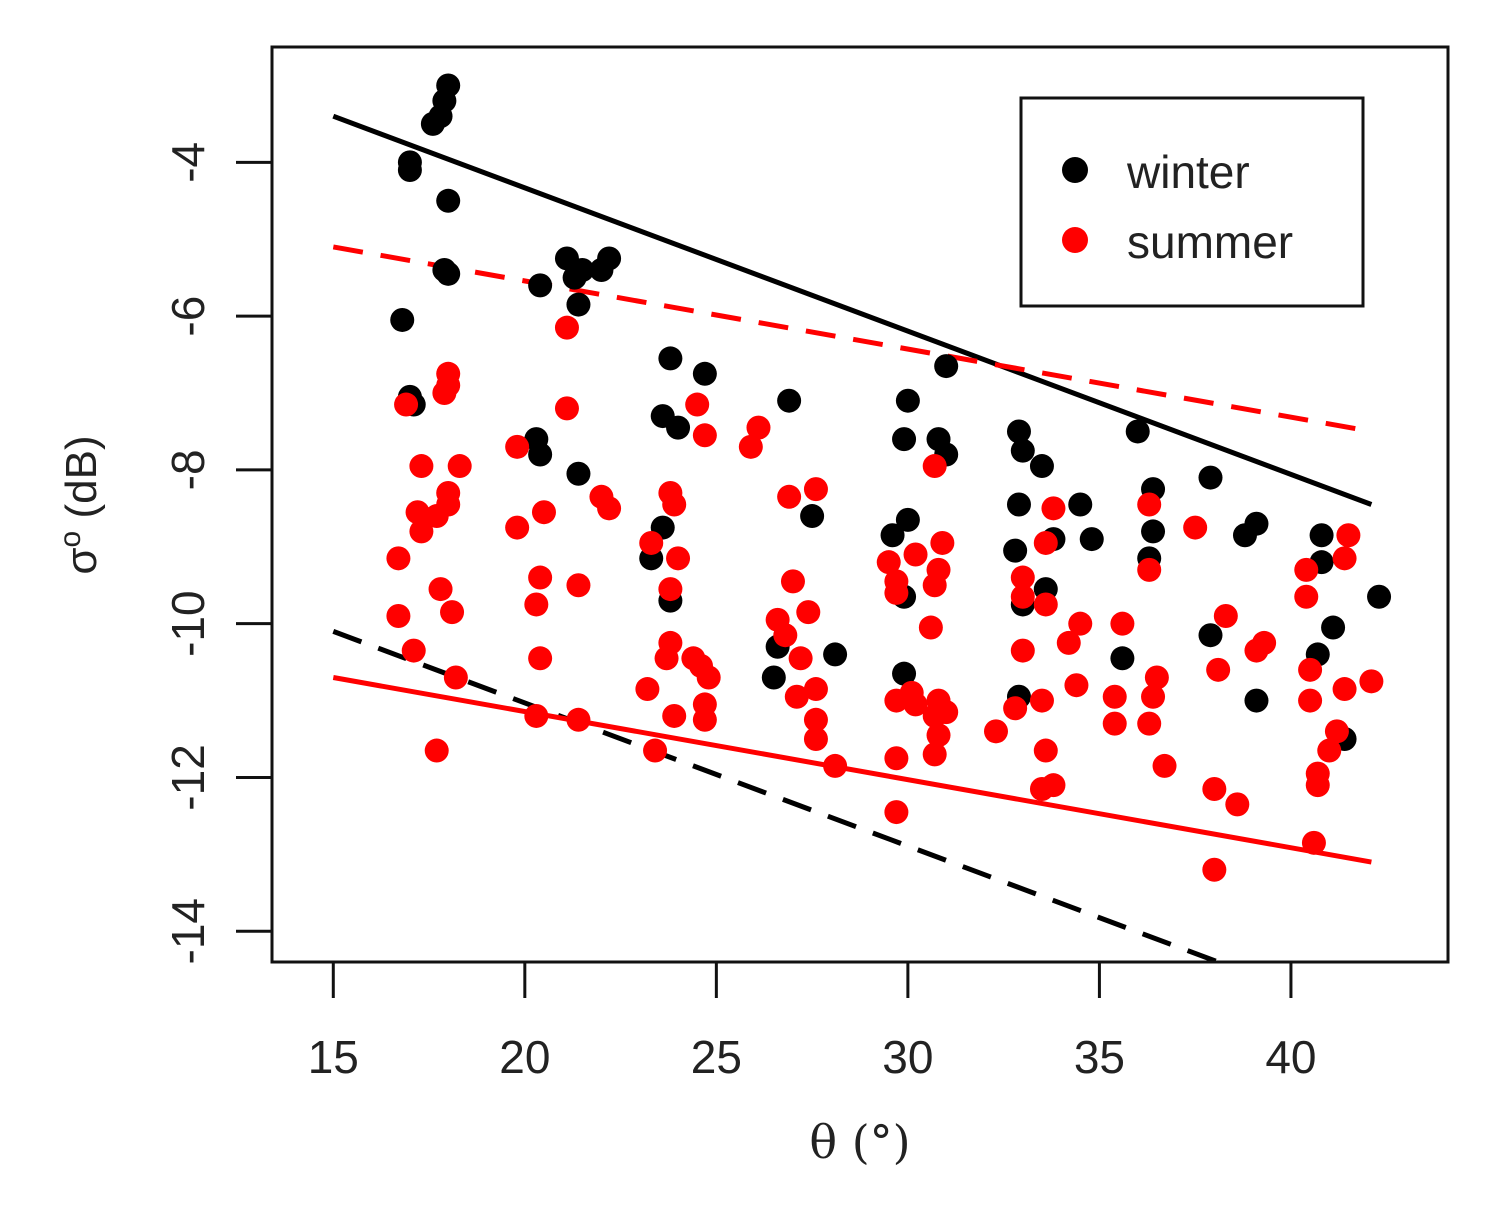 The width and height of the screenshot is (1488, 1212). Describe the element at coordinates (859, 1142) in the screenshot. I see `x-axis-title: θ (°)` at that location.